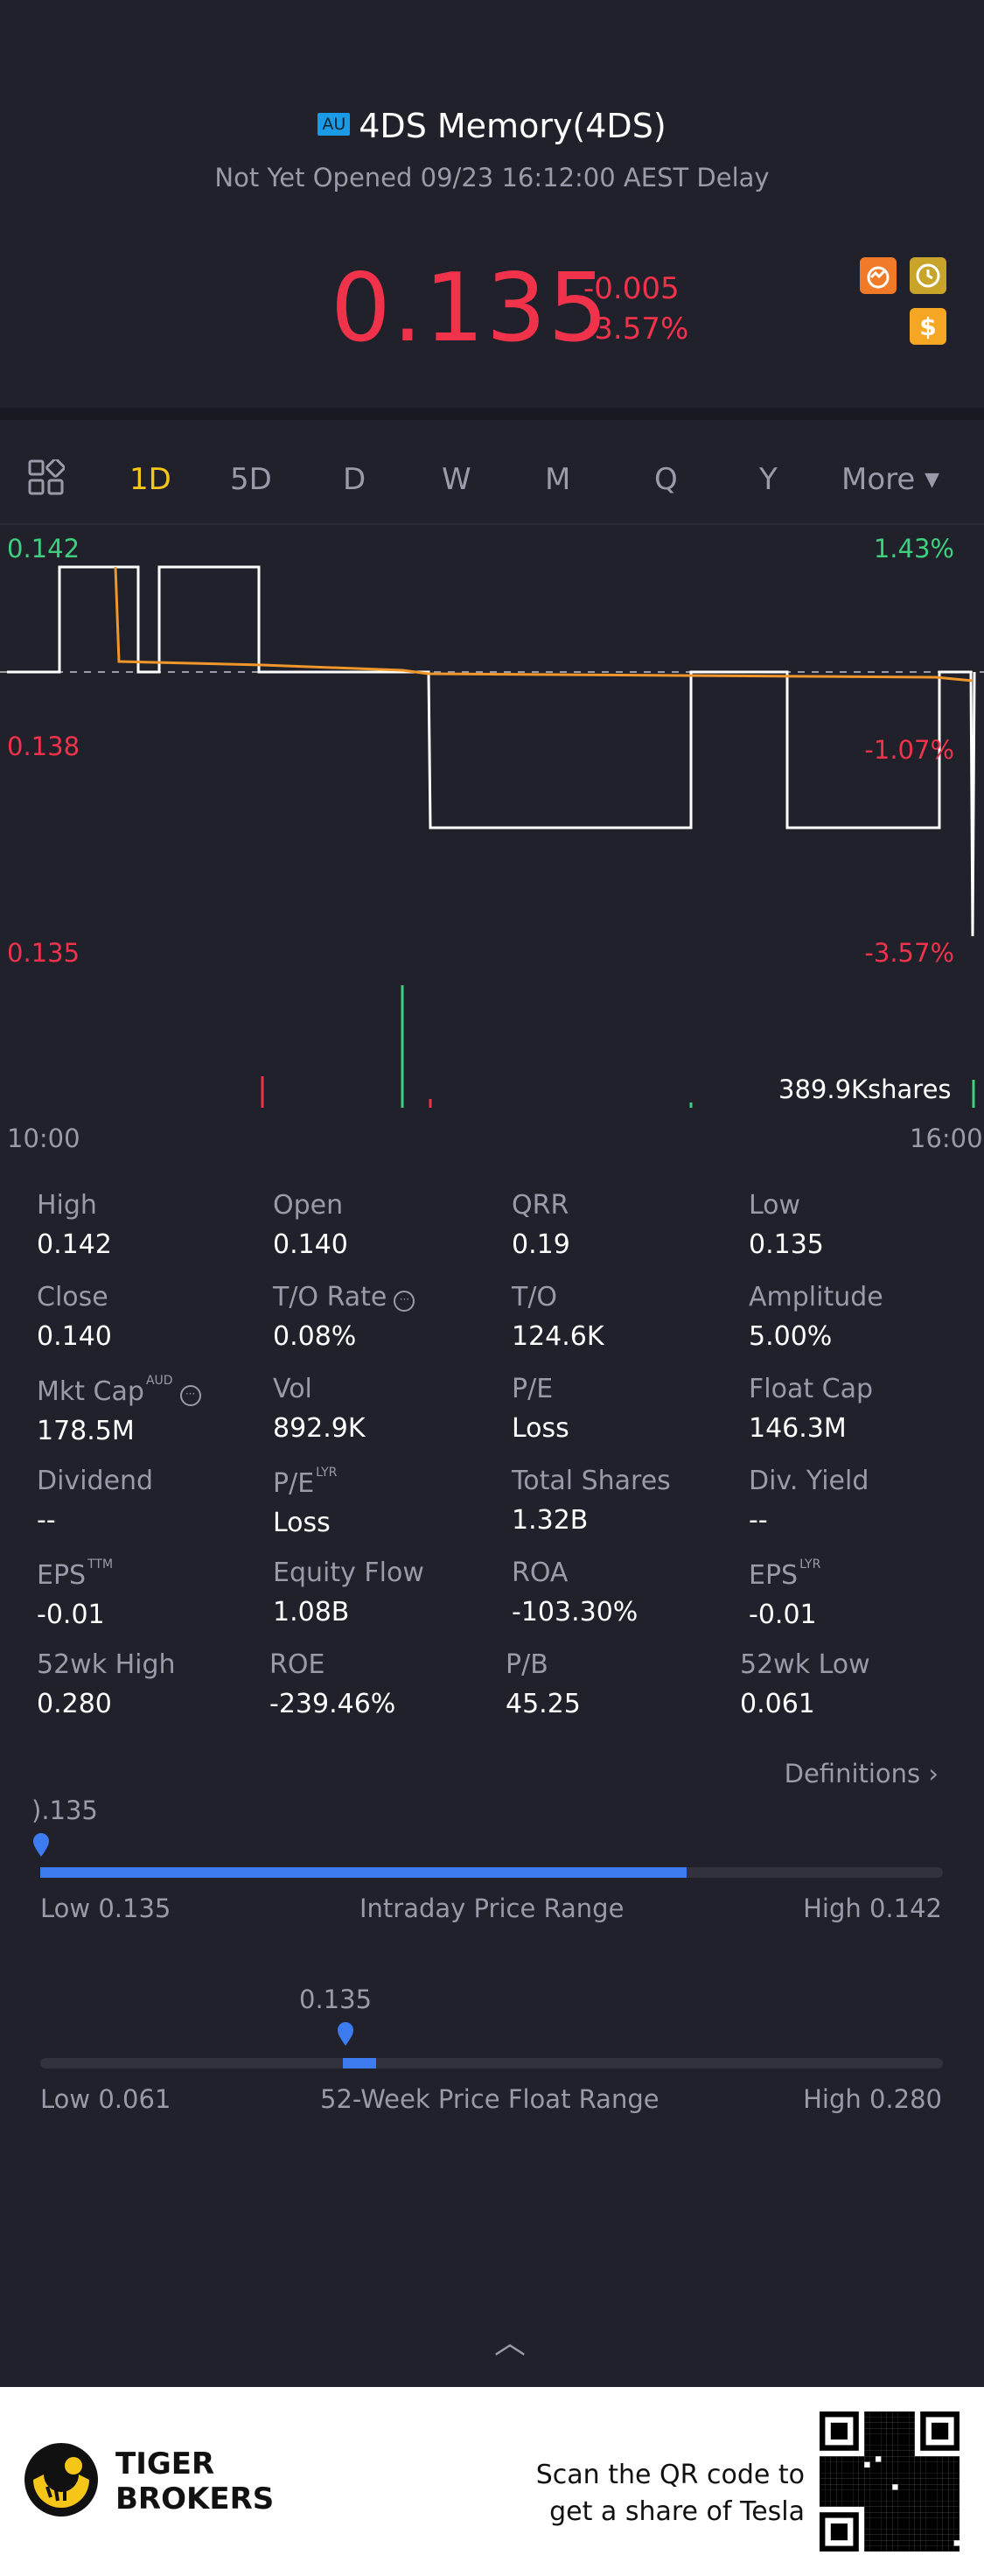  I want to click on y-left-mid: 0.138, so click(43, 746).